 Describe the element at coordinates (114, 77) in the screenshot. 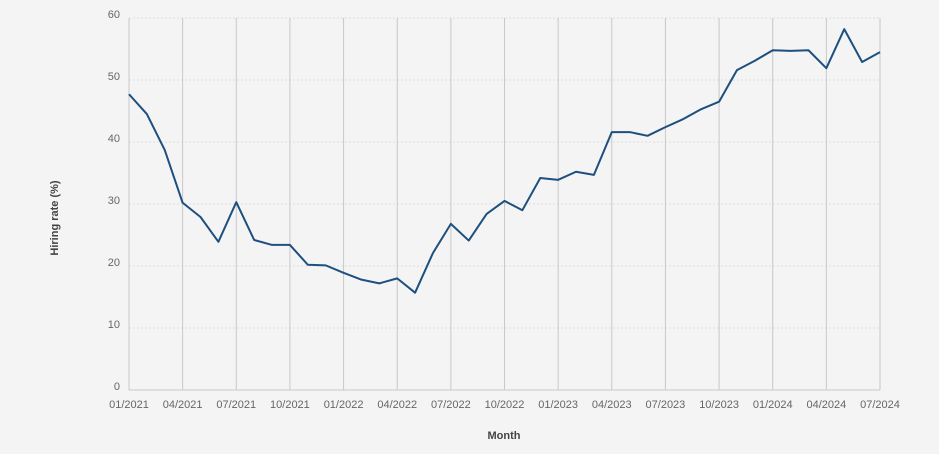

I see `y-tick-label: 50` at that location.